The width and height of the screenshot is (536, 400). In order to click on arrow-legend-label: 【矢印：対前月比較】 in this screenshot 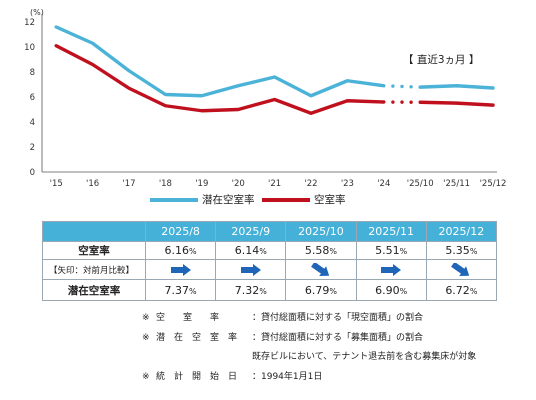, I will do `click(94, 269)`.